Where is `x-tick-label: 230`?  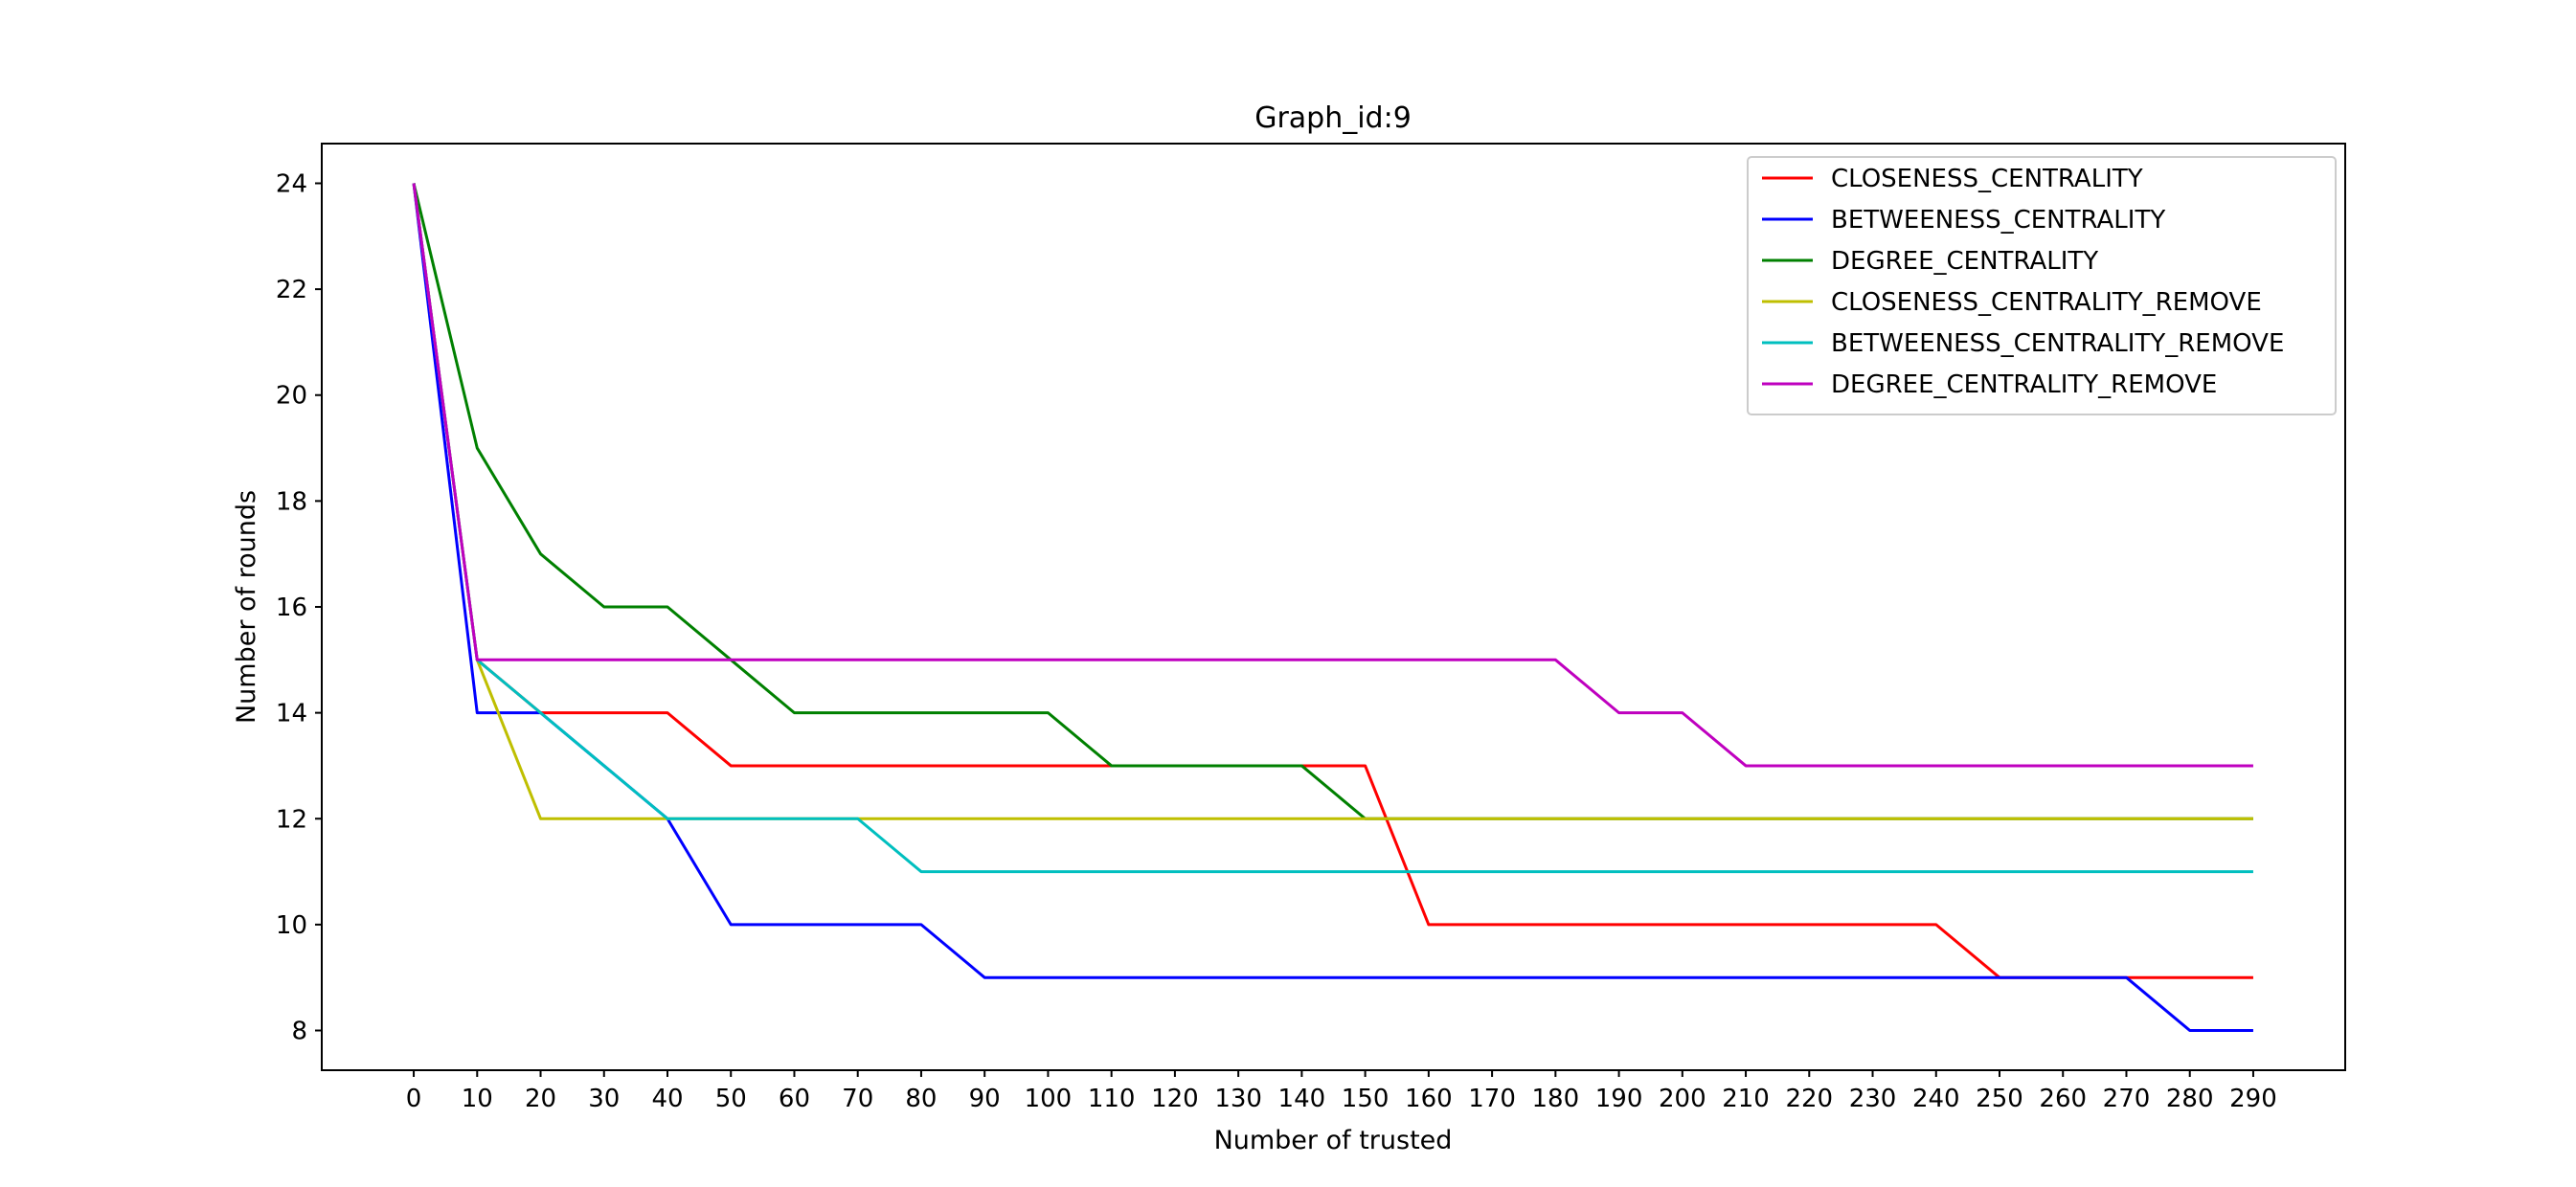 x-tick-label: 230 is located at coordinates (1873, 1099).